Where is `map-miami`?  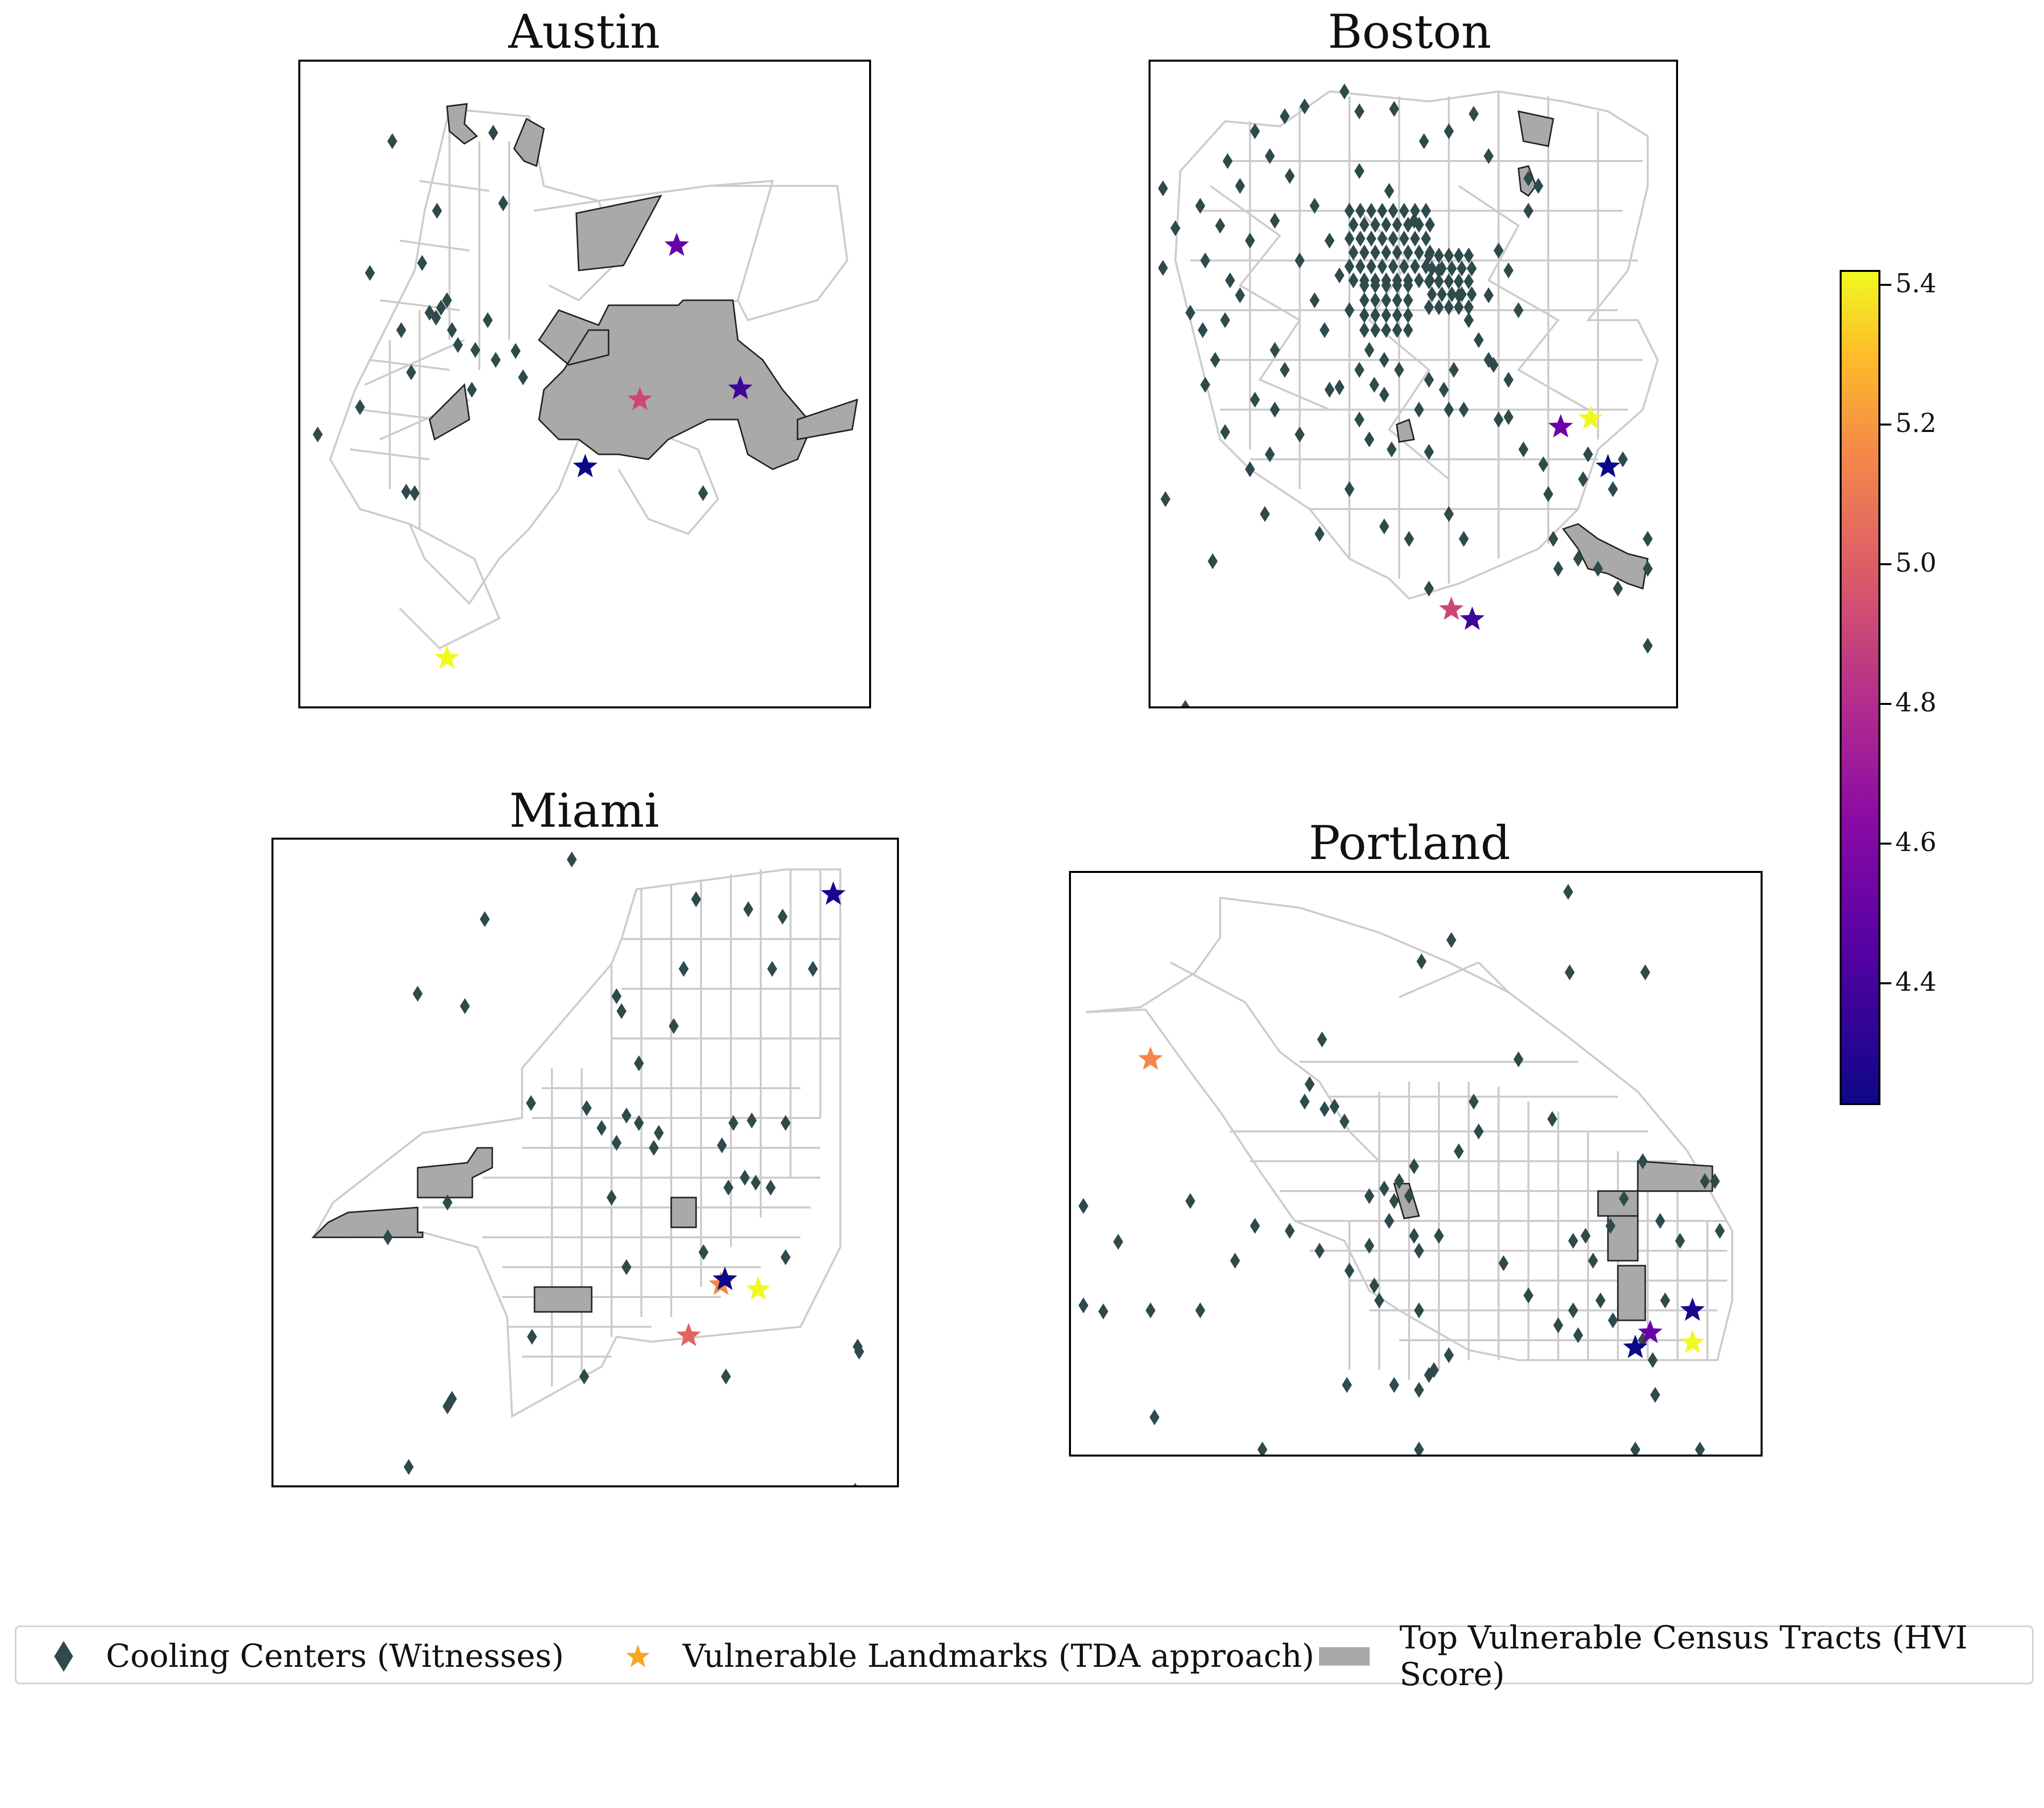
map-miami is located at coordinates (587, 1168).